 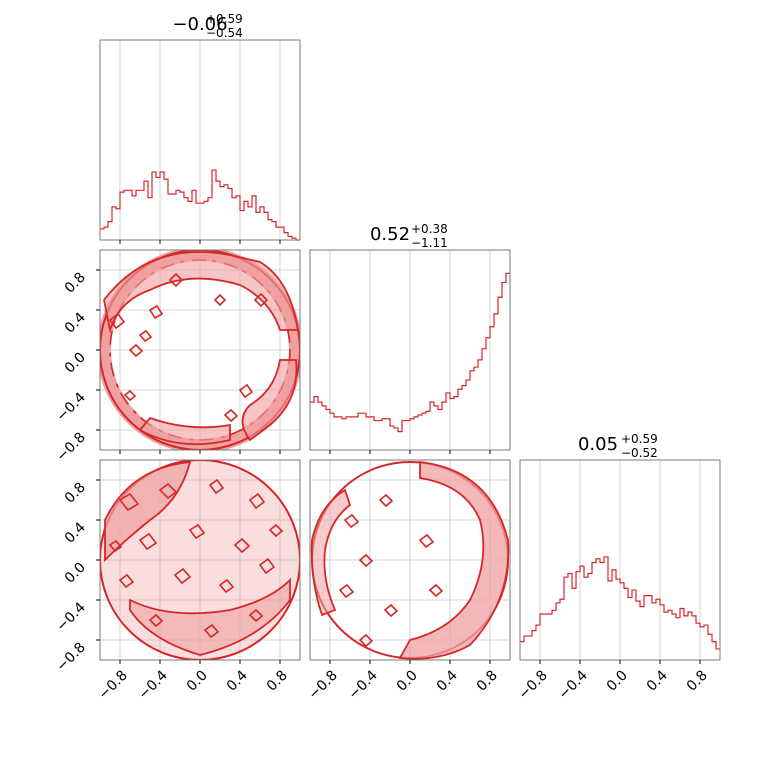 What do you see at coordinates (572, 684) in the screenshot?
I see `xtick-label-h2-n0.4: −0.4` at bounding box center [572, 684].